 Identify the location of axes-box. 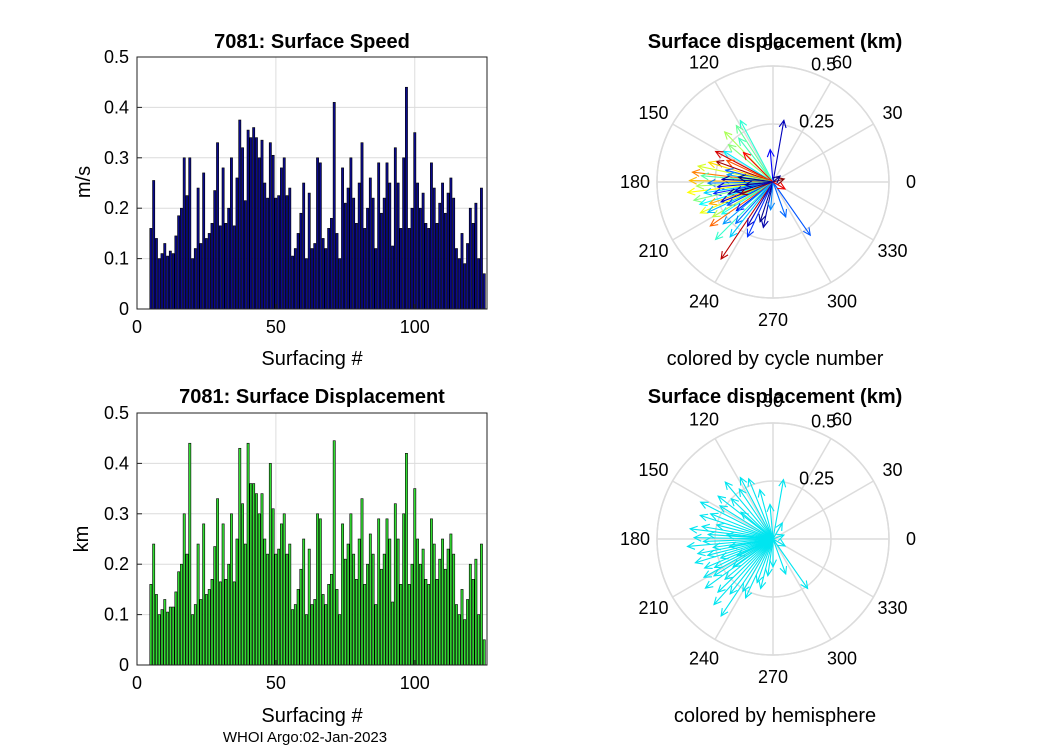
(312, 539).